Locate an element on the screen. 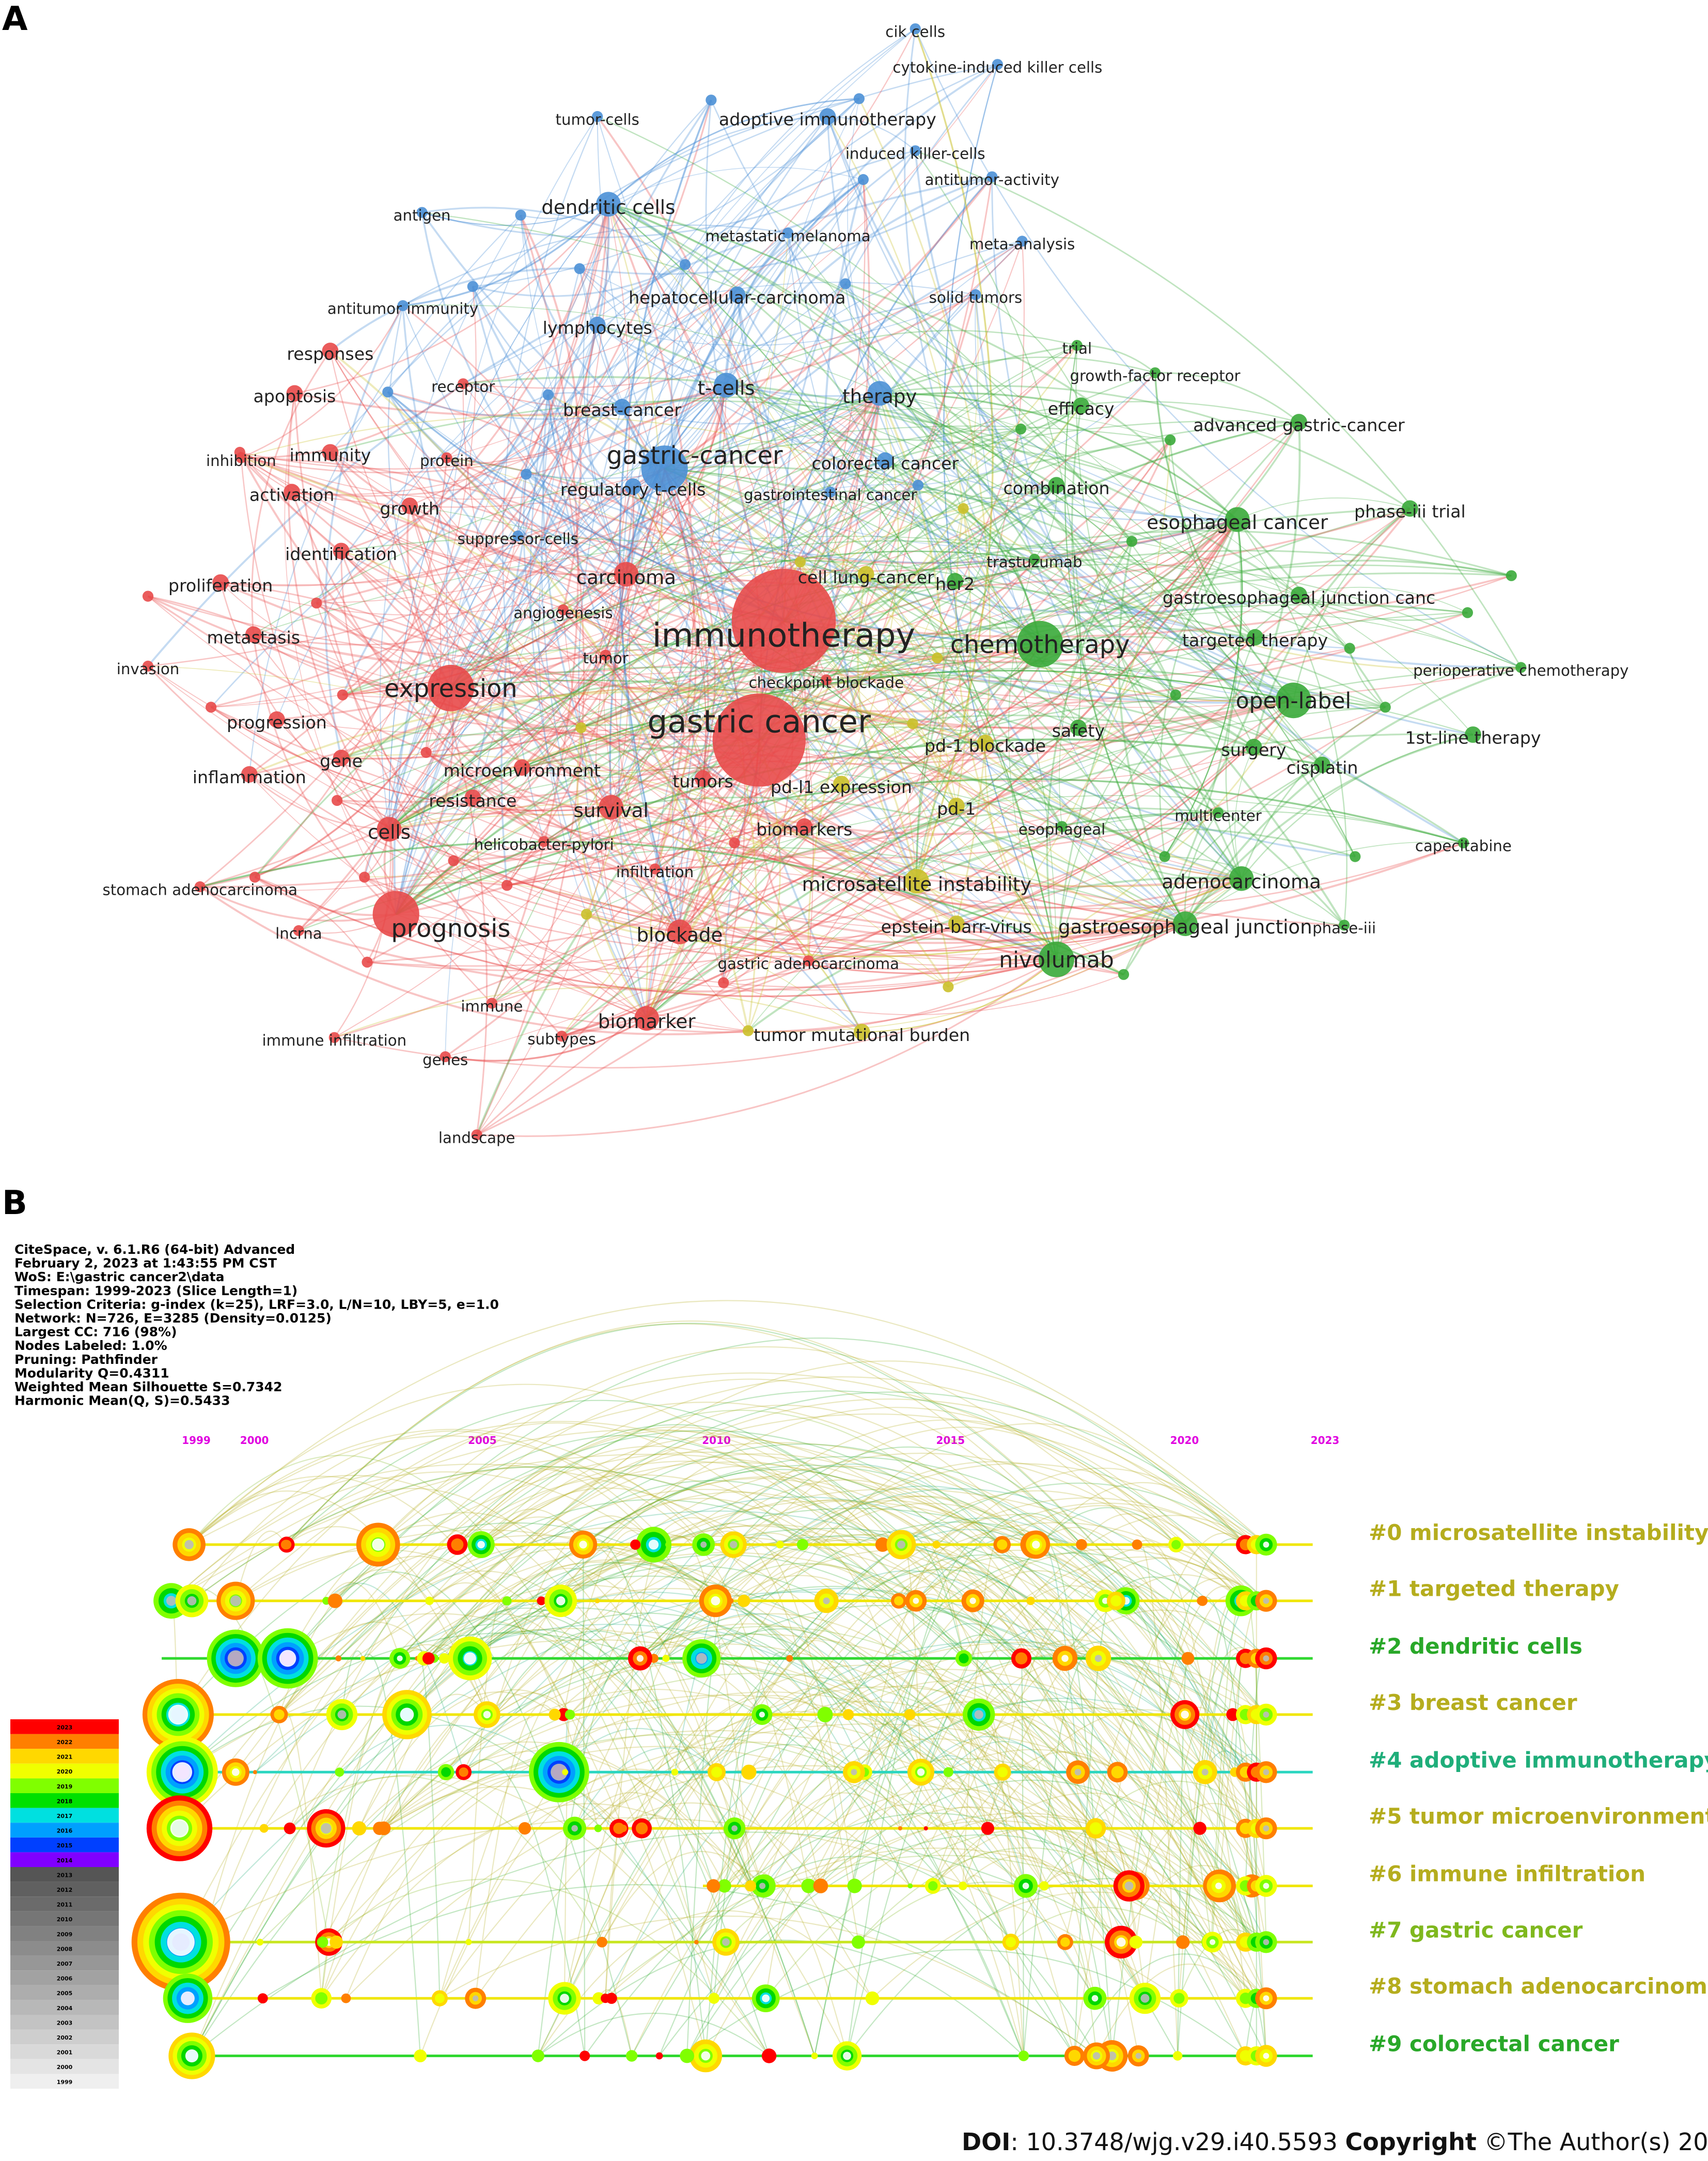 Image resolution: width=1708 pixels, height=2161 pixels. cluster-label-6: #6 immune infiltration is located at coordinates (1507, 1874).